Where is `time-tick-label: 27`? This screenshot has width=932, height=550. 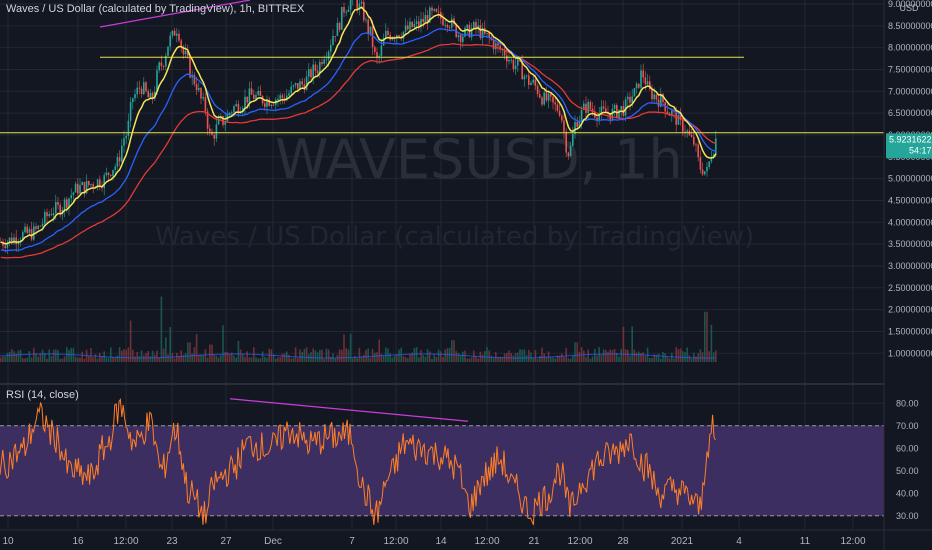
time-tick-label: 27 is located at coordinates (226, 541).